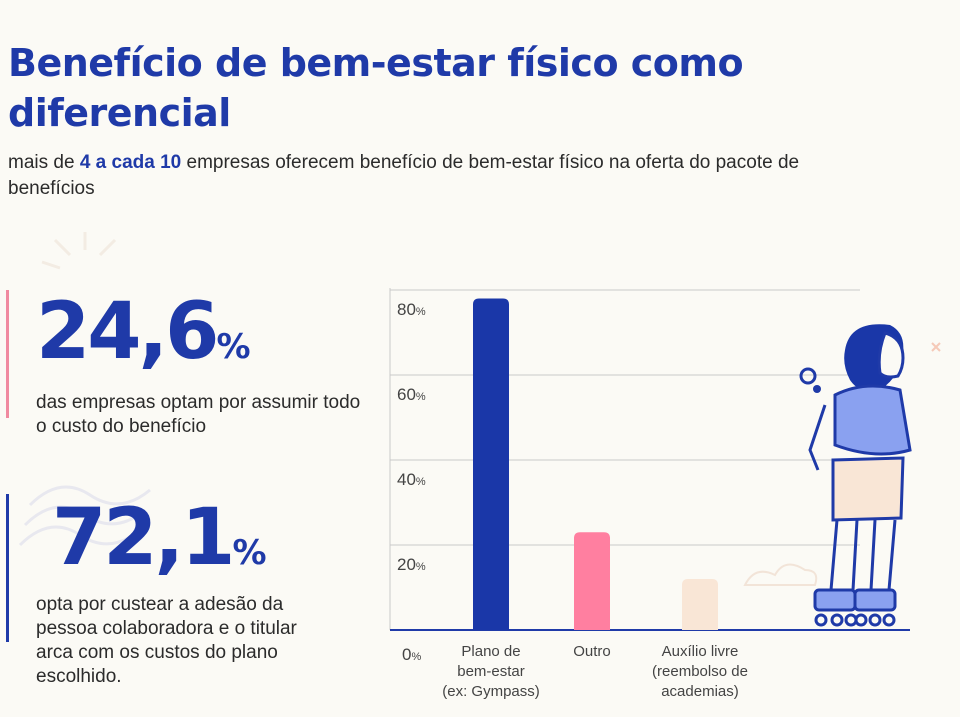 This screenshot has height=717, width=960. What do you see at coordinates (411, 564) in the screenshot?
I see `y-tick-label: 20%` at bounding box center [411, 564].